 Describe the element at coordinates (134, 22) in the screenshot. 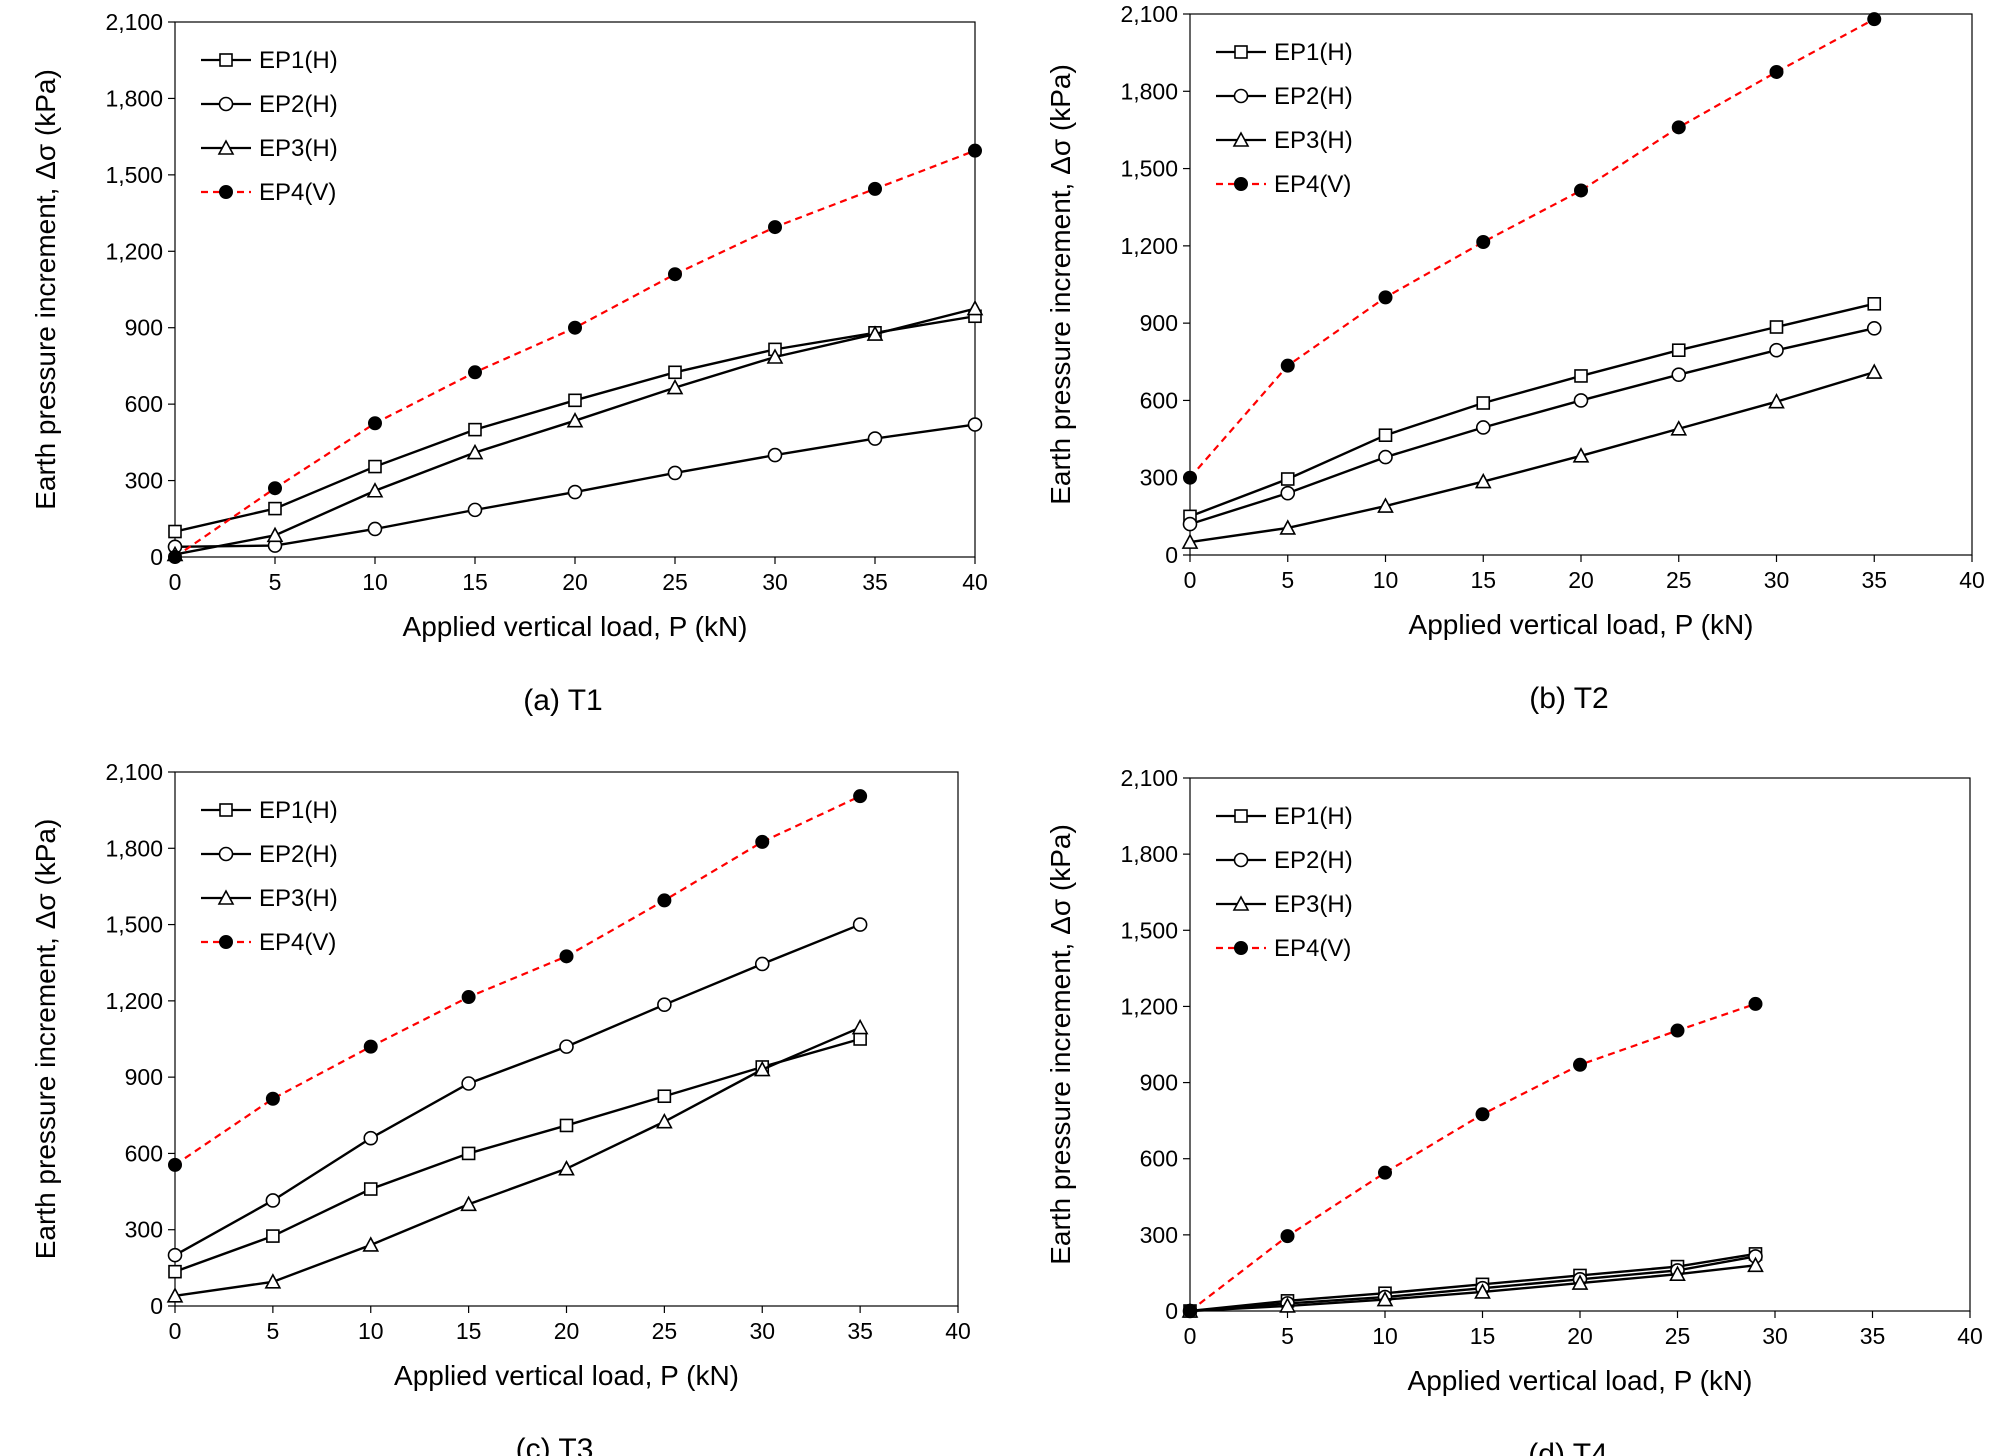

I see `y-tick-label: 2,100` at that location.